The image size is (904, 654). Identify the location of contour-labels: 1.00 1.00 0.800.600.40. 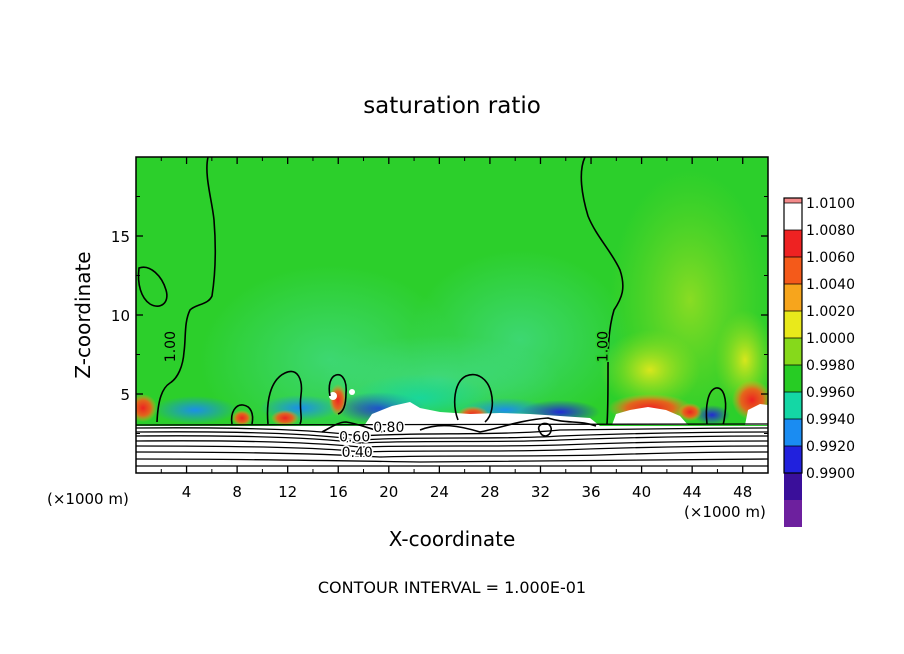
(387, 396).